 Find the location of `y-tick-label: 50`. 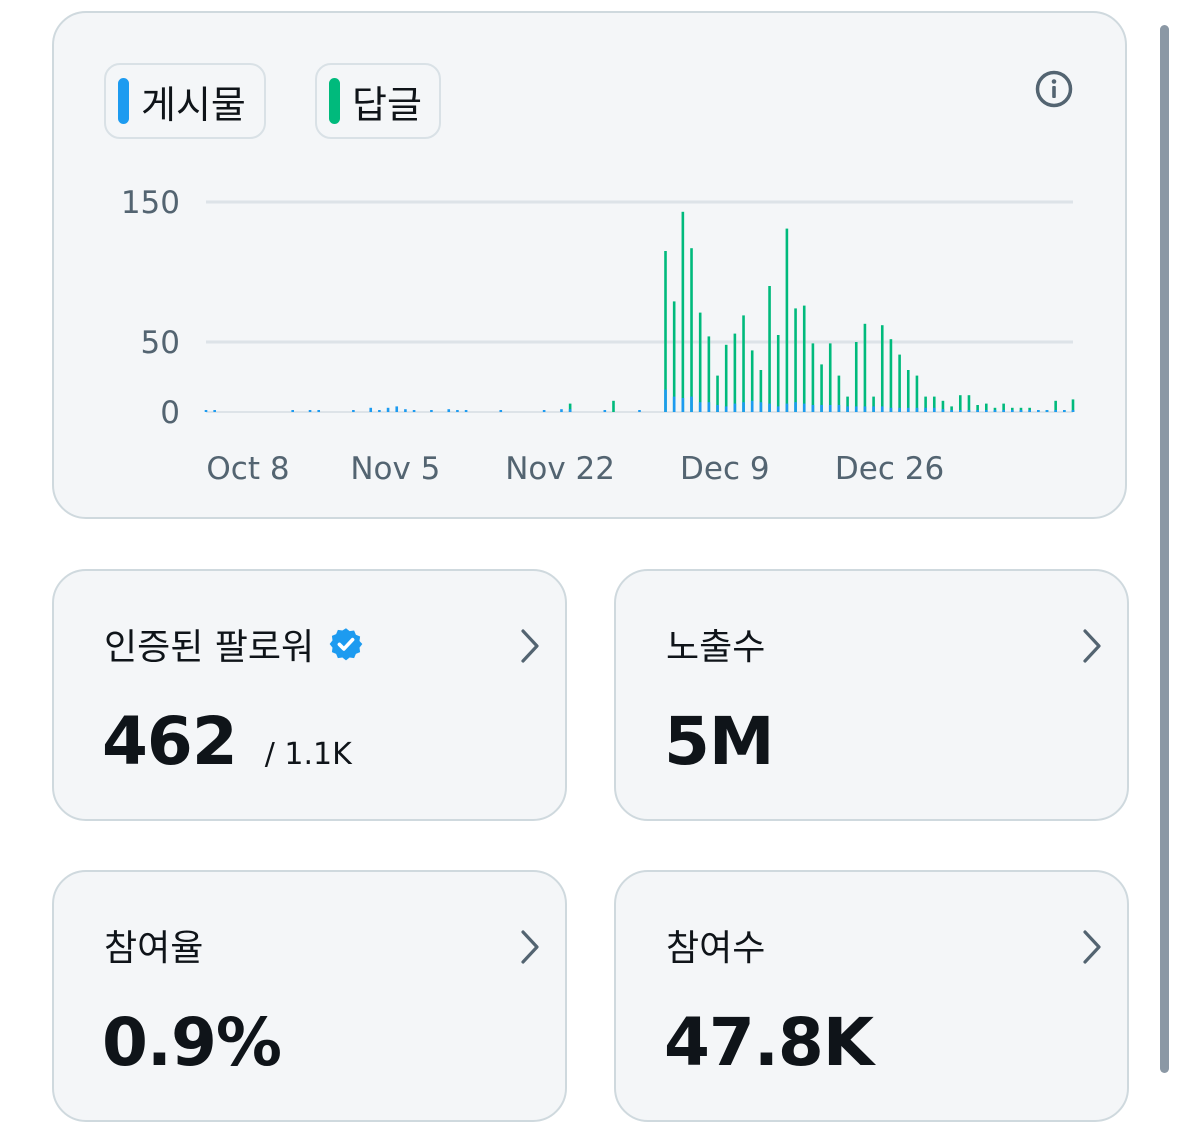

y-tick-label: 50 is located at coordinates (160, 343).